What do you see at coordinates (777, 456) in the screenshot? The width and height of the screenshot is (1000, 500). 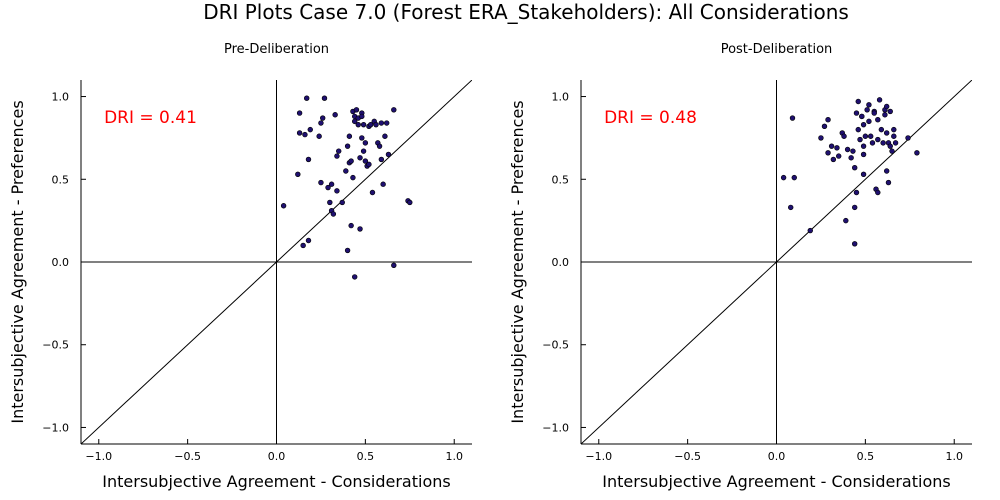 I see `post-x-tick-label: 0.0` at bounding box center [777, 456].